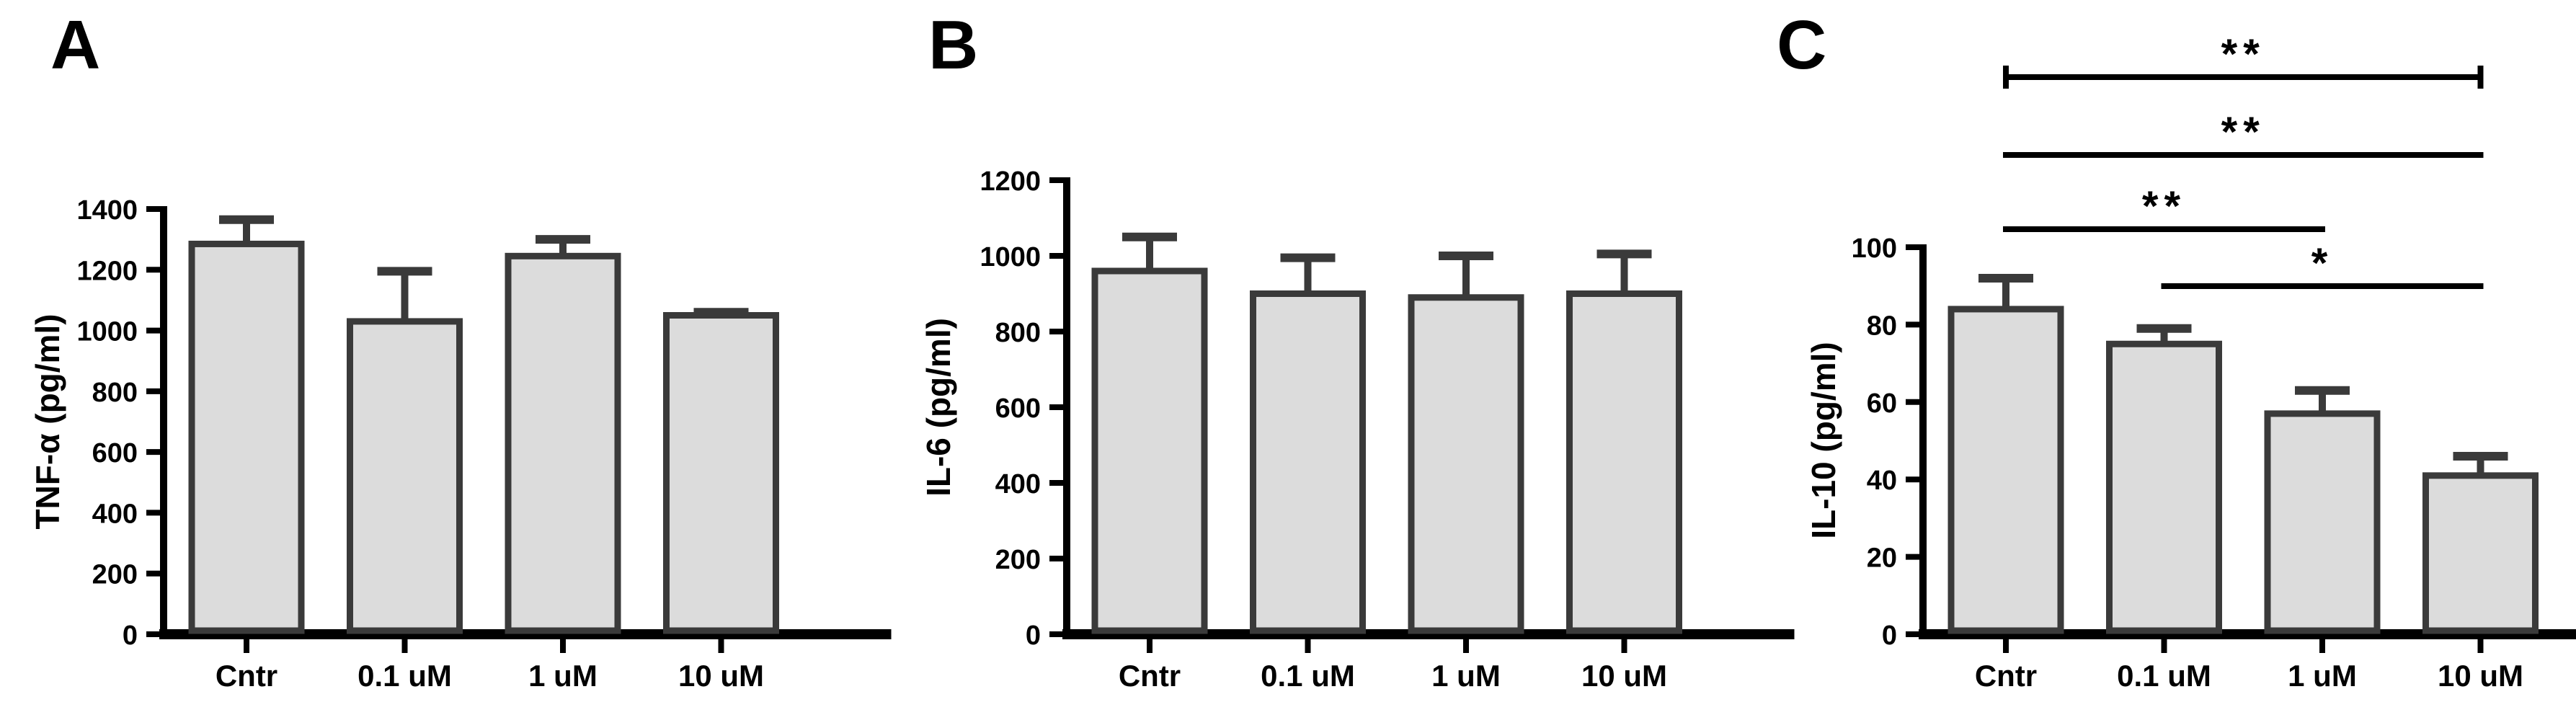 The image size is (2576, 702). Describe the element at coordinates (1882, 403) in the screenshot. I see `y-tick-label: 60` at that location.